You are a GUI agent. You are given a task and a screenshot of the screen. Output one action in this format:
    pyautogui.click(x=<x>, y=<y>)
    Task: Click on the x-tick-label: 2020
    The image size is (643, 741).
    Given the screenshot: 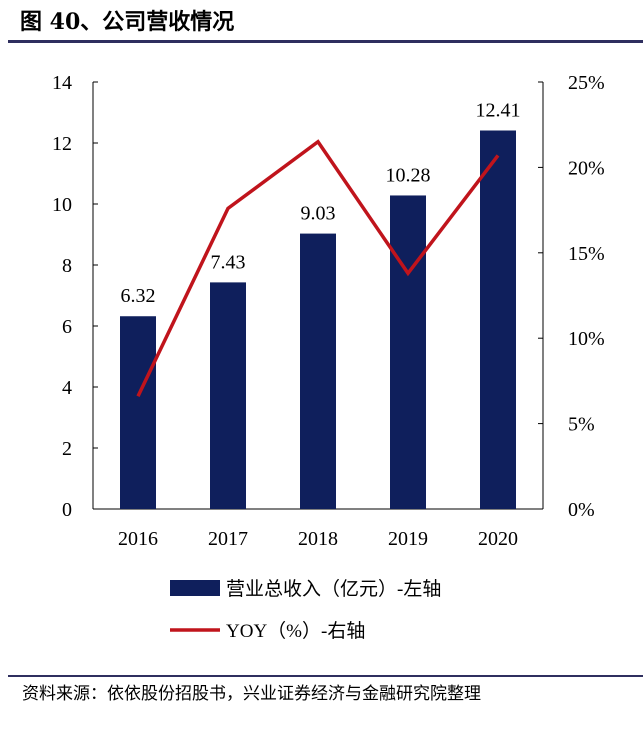 What is the action you would take?
    pyautogui.click(x=498, y=539)
    